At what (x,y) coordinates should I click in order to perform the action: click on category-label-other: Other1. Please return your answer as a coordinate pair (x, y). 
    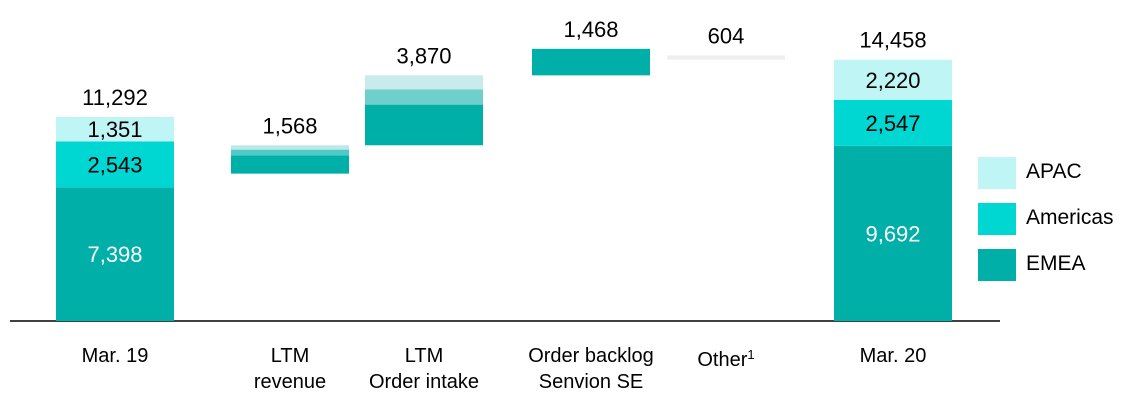
    Looking at the image, I should click on (725, 359).